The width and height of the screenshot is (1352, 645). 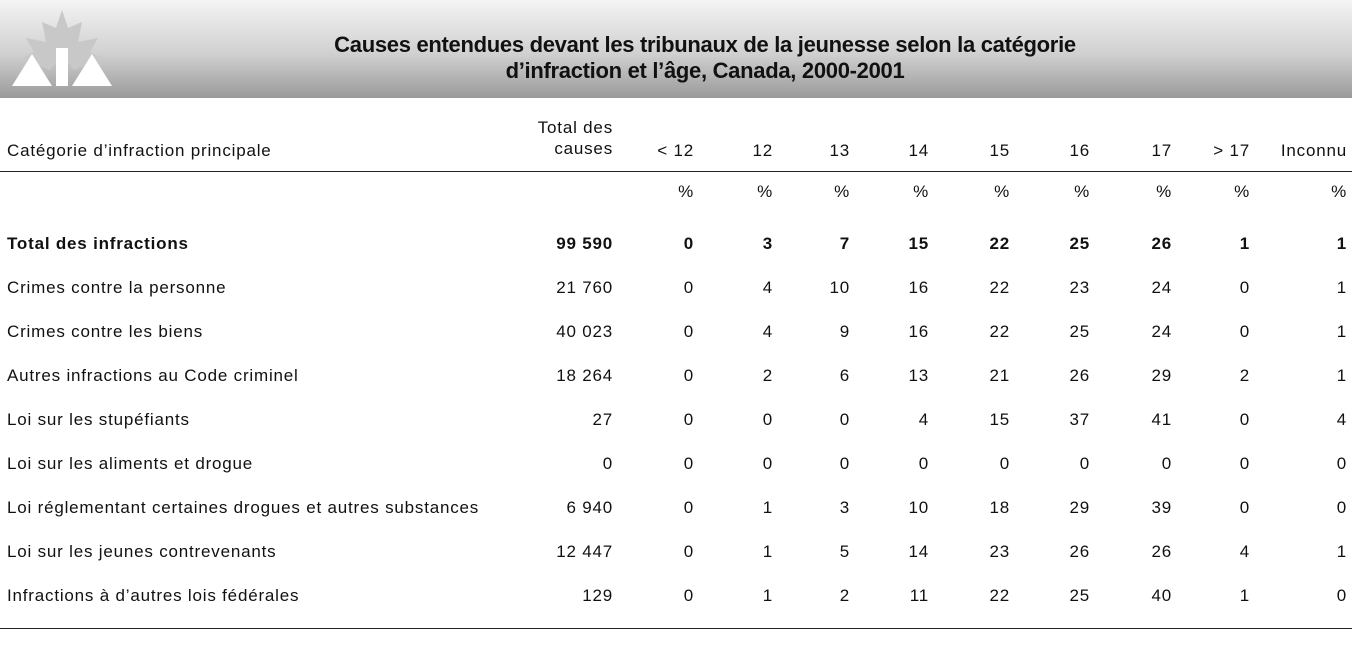 I want to click on table-cell: 37, so click(x=1079, y=419).